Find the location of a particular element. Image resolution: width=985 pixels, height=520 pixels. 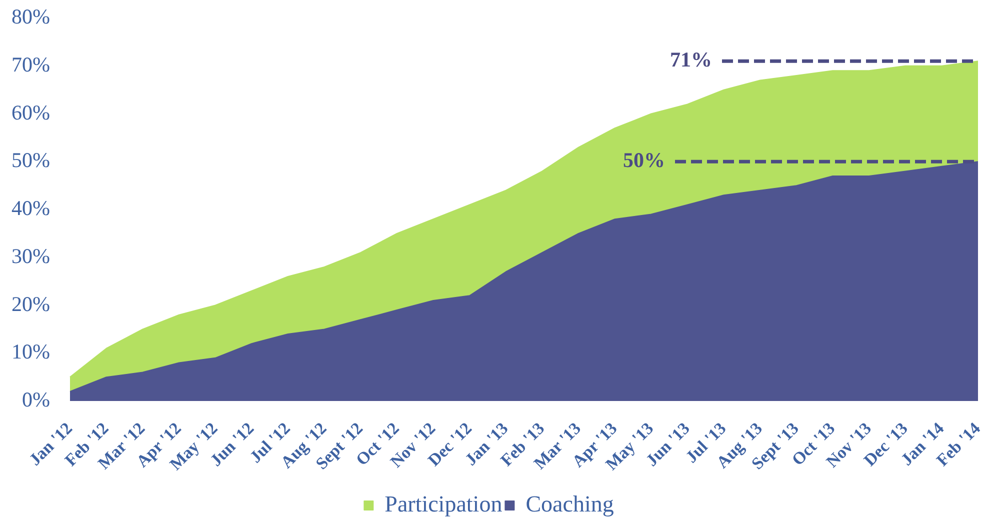

y-tick-label: 70% is located at coordinates (31, 64).